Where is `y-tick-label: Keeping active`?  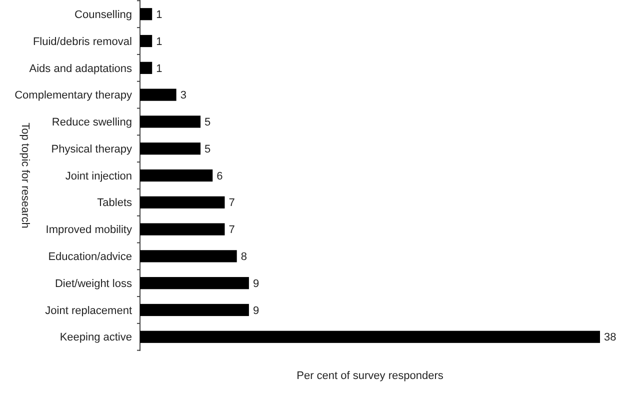 y-tick-label: Keeping active is located at coordinates (96, 338).